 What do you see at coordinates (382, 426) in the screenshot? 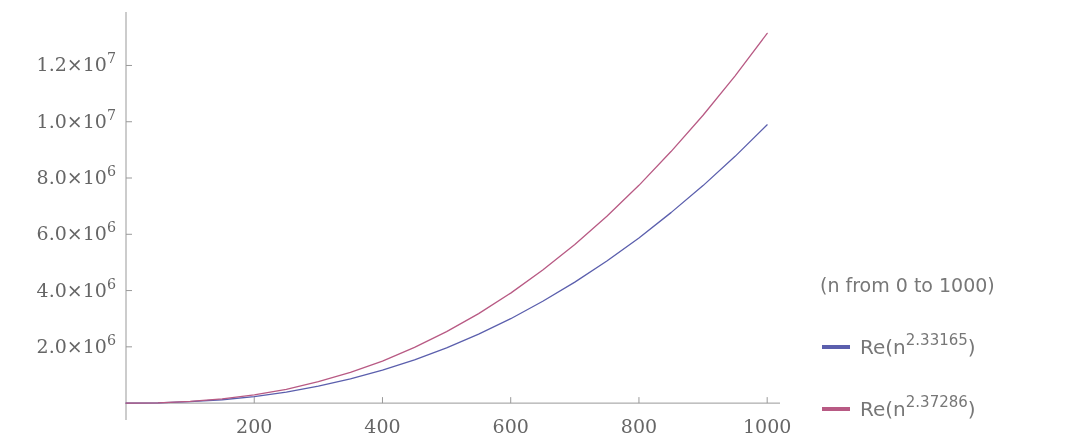
I see `x-tick-label: 400` at bounding box center [382, 426].